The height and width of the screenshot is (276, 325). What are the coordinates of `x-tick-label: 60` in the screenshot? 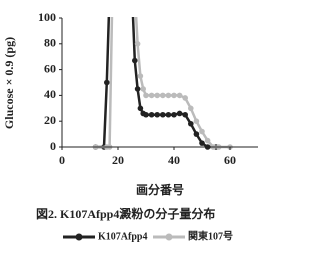 It's located at (230, 160).